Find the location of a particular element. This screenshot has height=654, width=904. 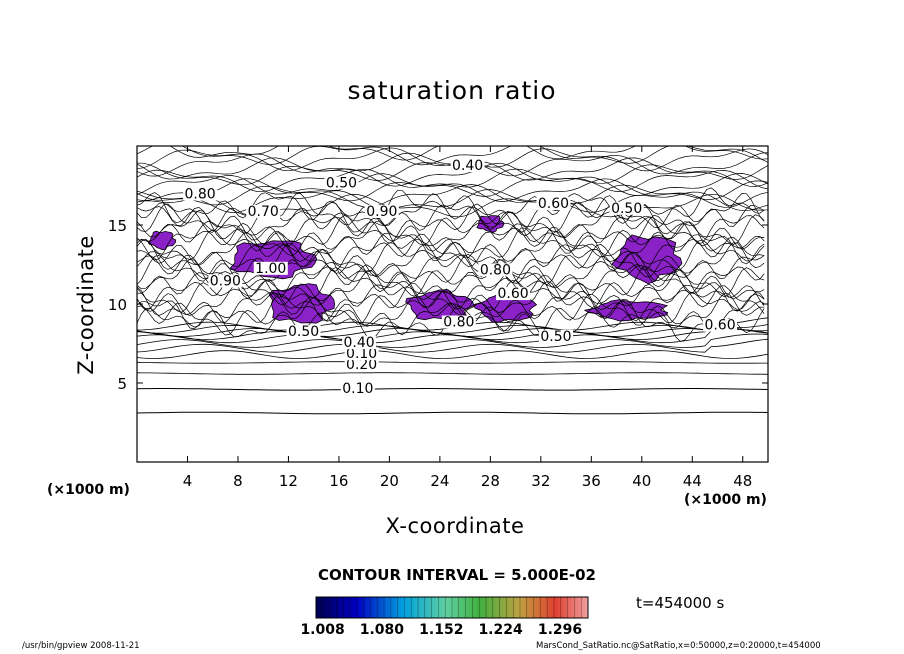

x-tick-label: 24 is located at coordinates (439, 481).